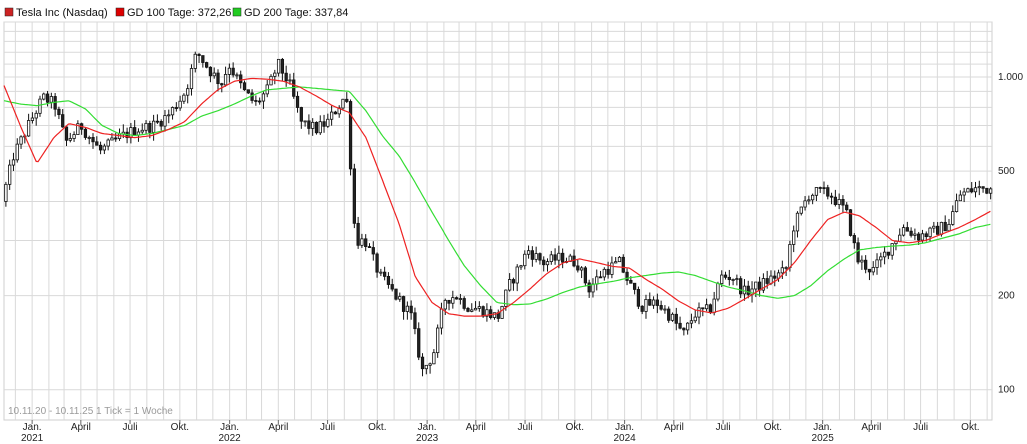 Image resolution: width=1027 pixels, height=444 pixels. I want to click on x-year-label: 2024, so click(624, 438).